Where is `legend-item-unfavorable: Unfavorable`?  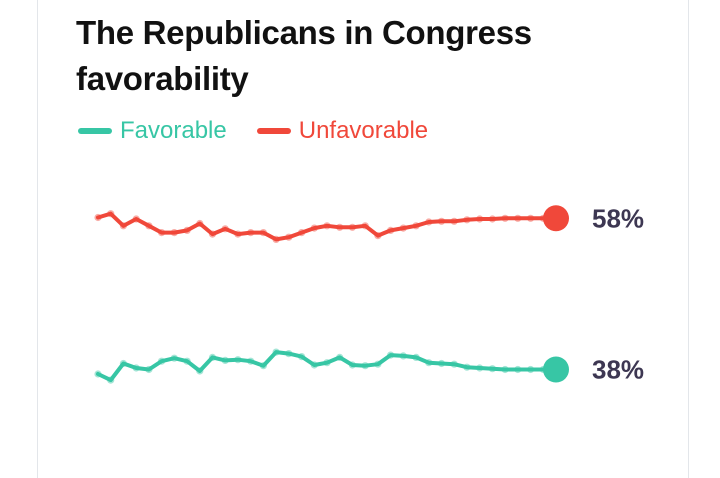
legend-item-unfavorable: Unfavorable is located at coordinates (342, 131).